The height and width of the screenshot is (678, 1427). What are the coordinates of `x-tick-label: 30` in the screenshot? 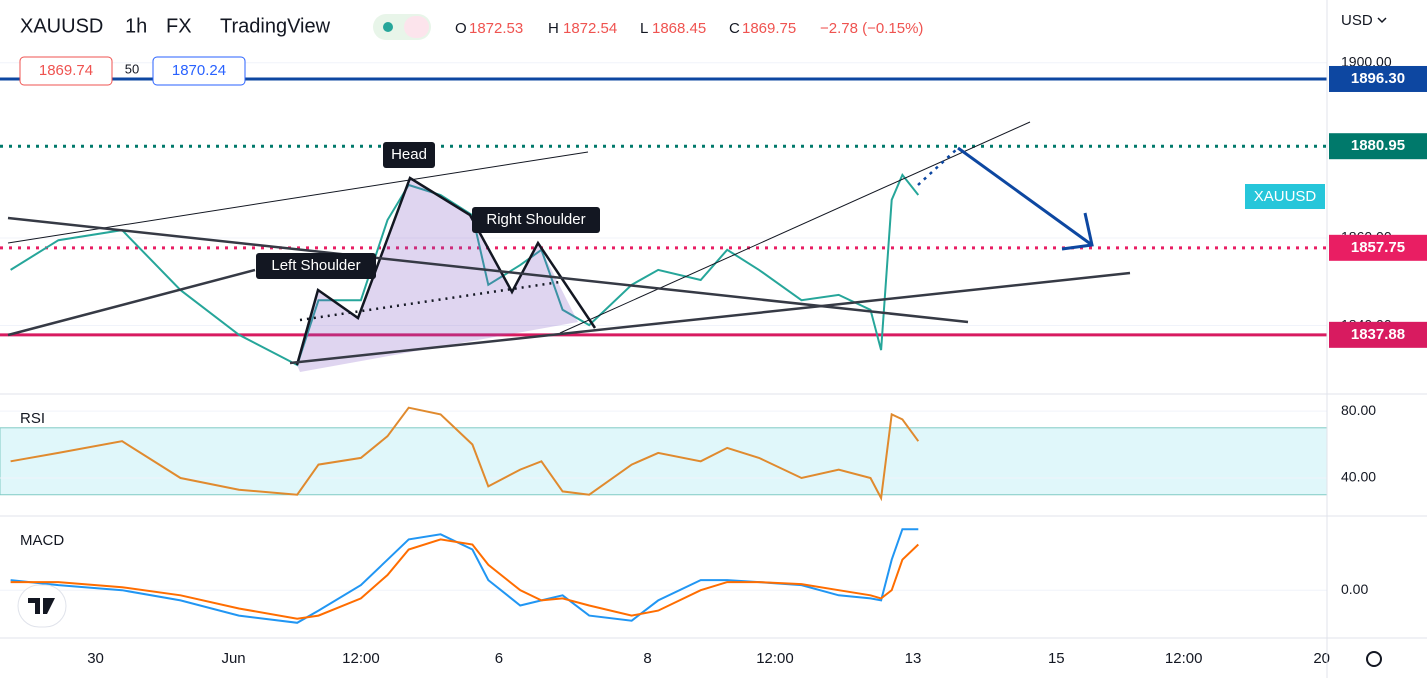 It's located at (95, 658).